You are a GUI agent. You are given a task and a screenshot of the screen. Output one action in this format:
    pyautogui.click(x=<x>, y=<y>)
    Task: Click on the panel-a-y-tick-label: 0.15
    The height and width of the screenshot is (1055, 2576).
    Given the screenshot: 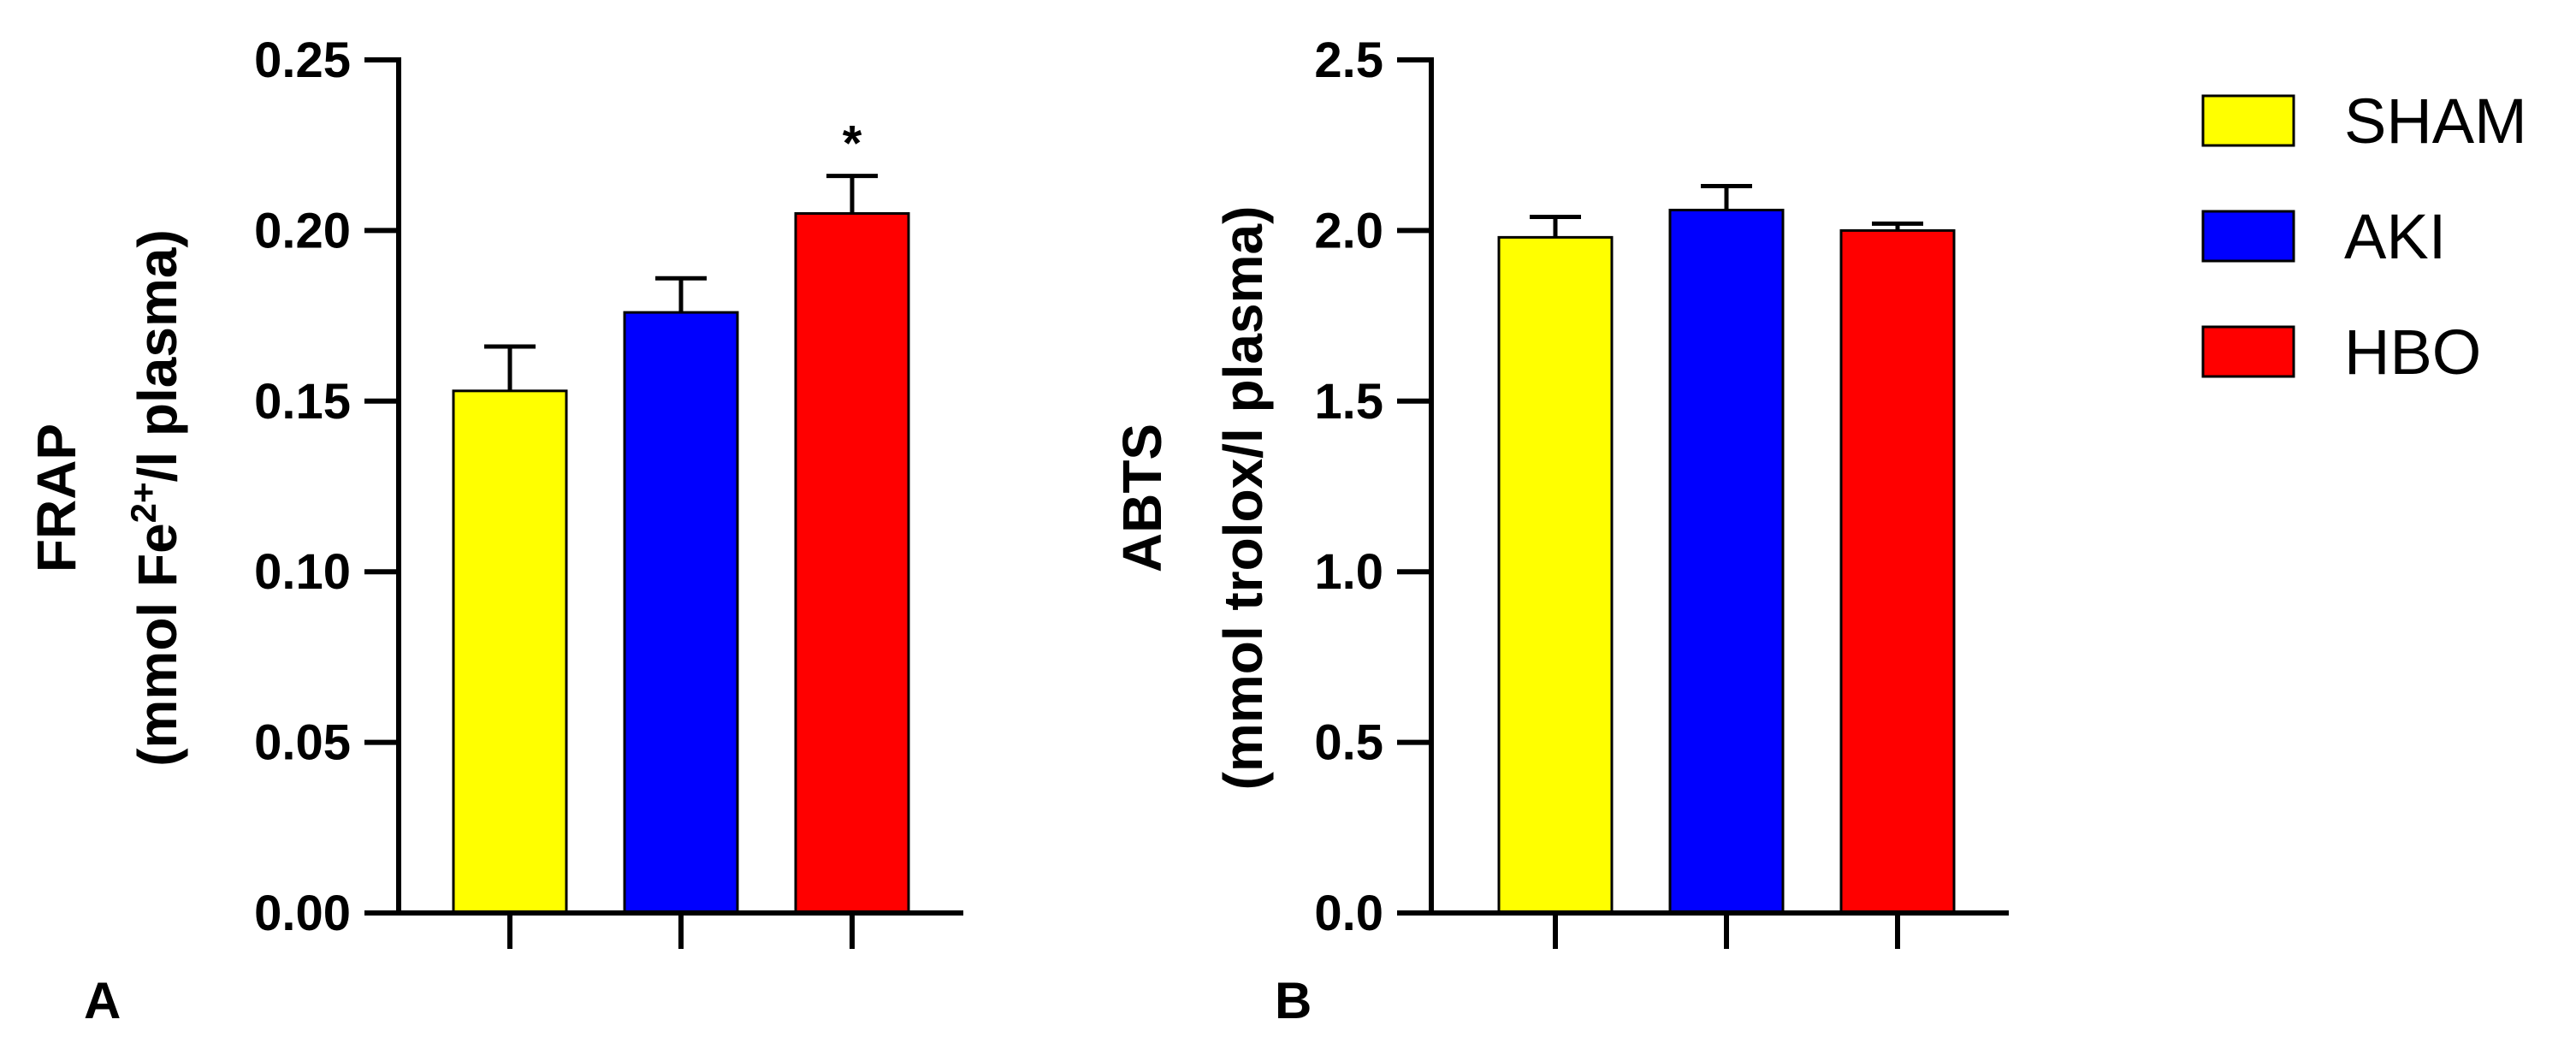 What is the action you would take?
    pyautogui.click(x=303, y=402)
    